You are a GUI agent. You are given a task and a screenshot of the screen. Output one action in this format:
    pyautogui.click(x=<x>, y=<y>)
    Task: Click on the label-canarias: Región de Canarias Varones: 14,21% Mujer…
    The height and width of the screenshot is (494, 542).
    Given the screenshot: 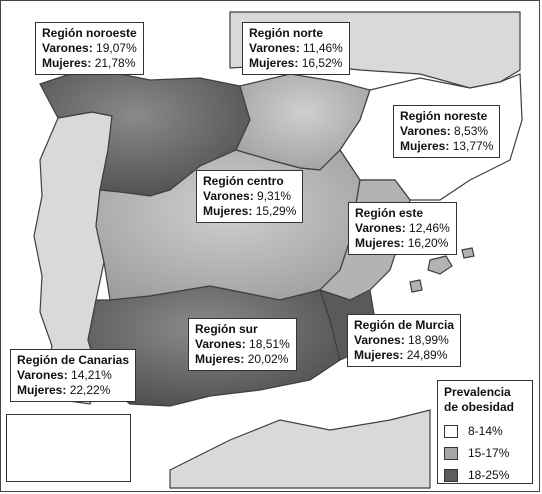 What is the action you would take?
    pyautogui.click(x=73, y=375)
    